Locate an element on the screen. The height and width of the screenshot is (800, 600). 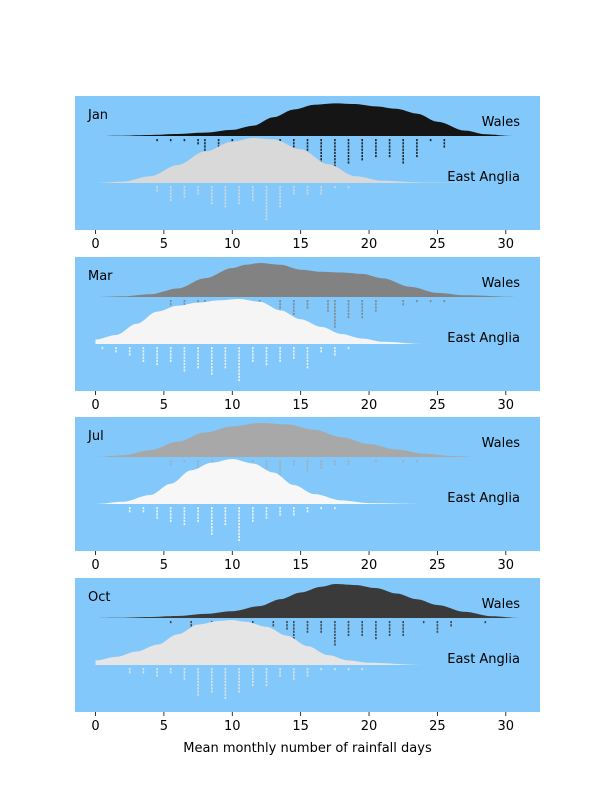
x-tick-label: 20 is located at coordinates (369, 726).